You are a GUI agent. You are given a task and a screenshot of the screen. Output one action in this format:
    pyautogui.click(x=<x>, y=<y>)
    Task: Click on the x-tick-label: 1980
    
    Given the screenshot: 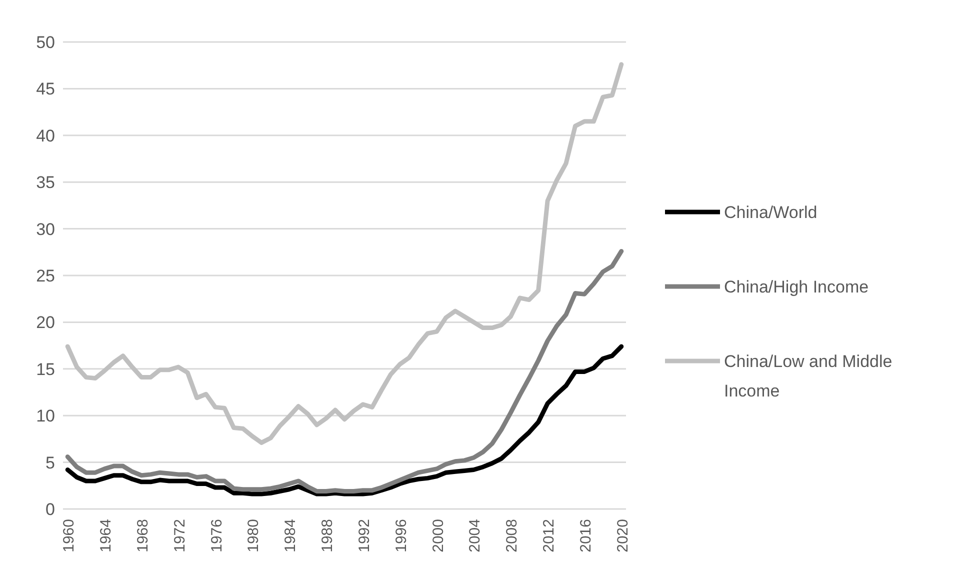 What is the action you would take?
    pyautogui.click(x=253, y=535)
    